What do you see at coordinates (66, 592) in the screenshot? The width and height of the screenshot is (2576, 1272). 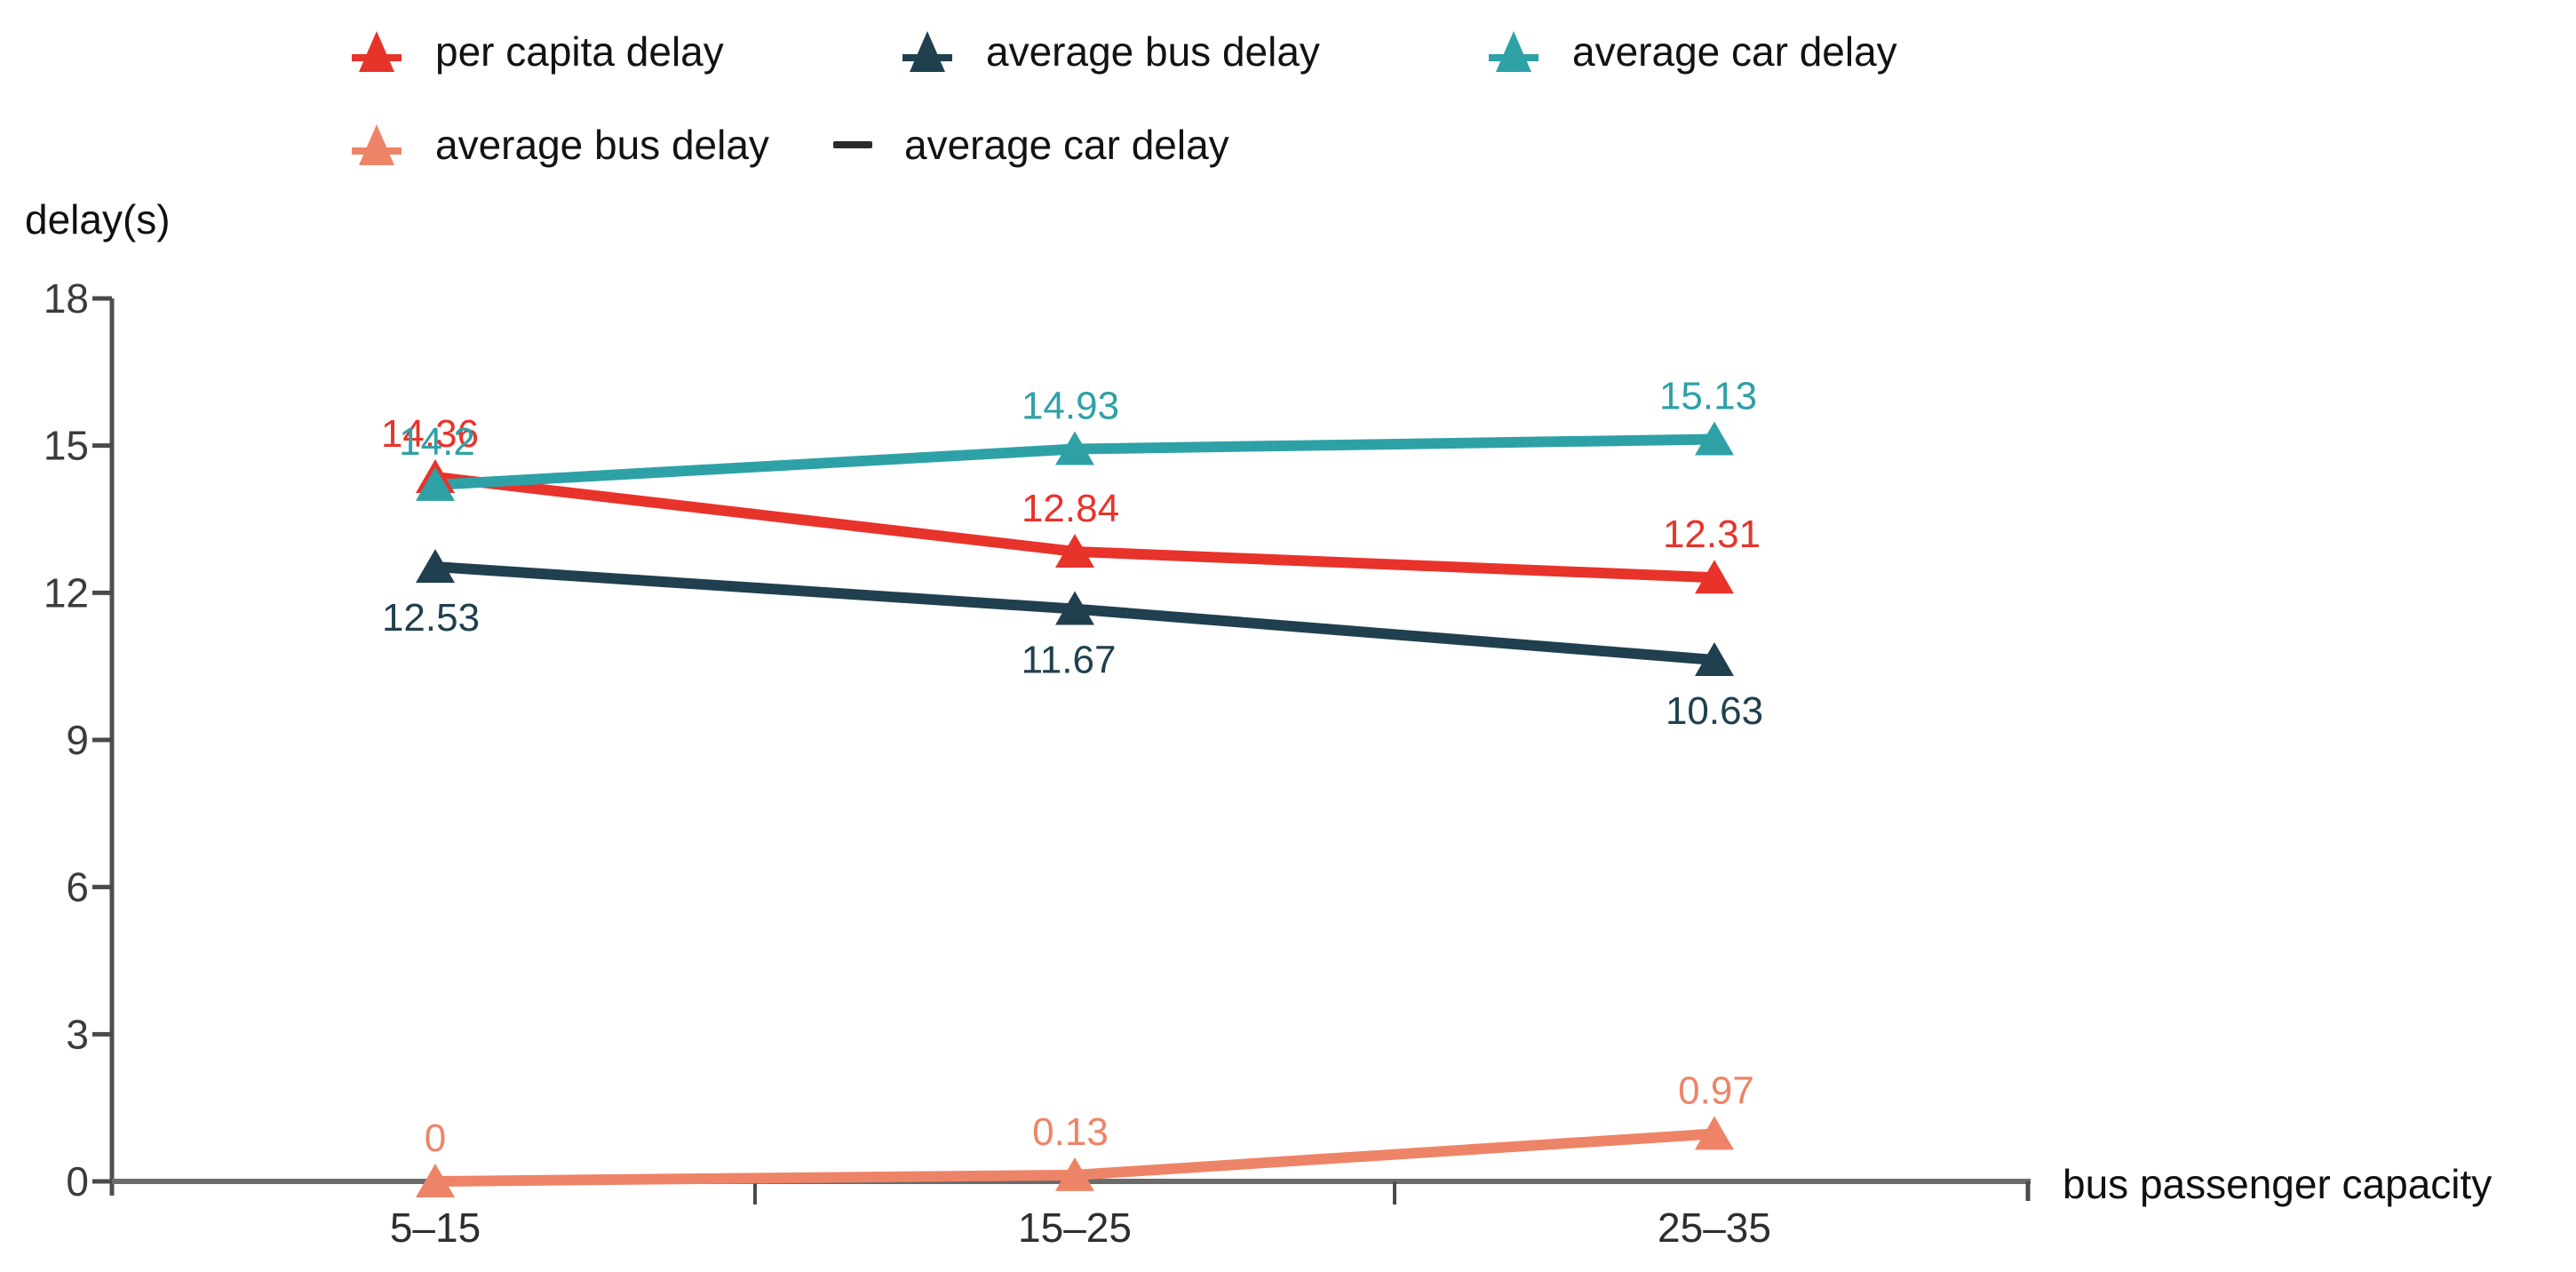 I see `y-tick-label: 12` at bounding box center [66, 592].